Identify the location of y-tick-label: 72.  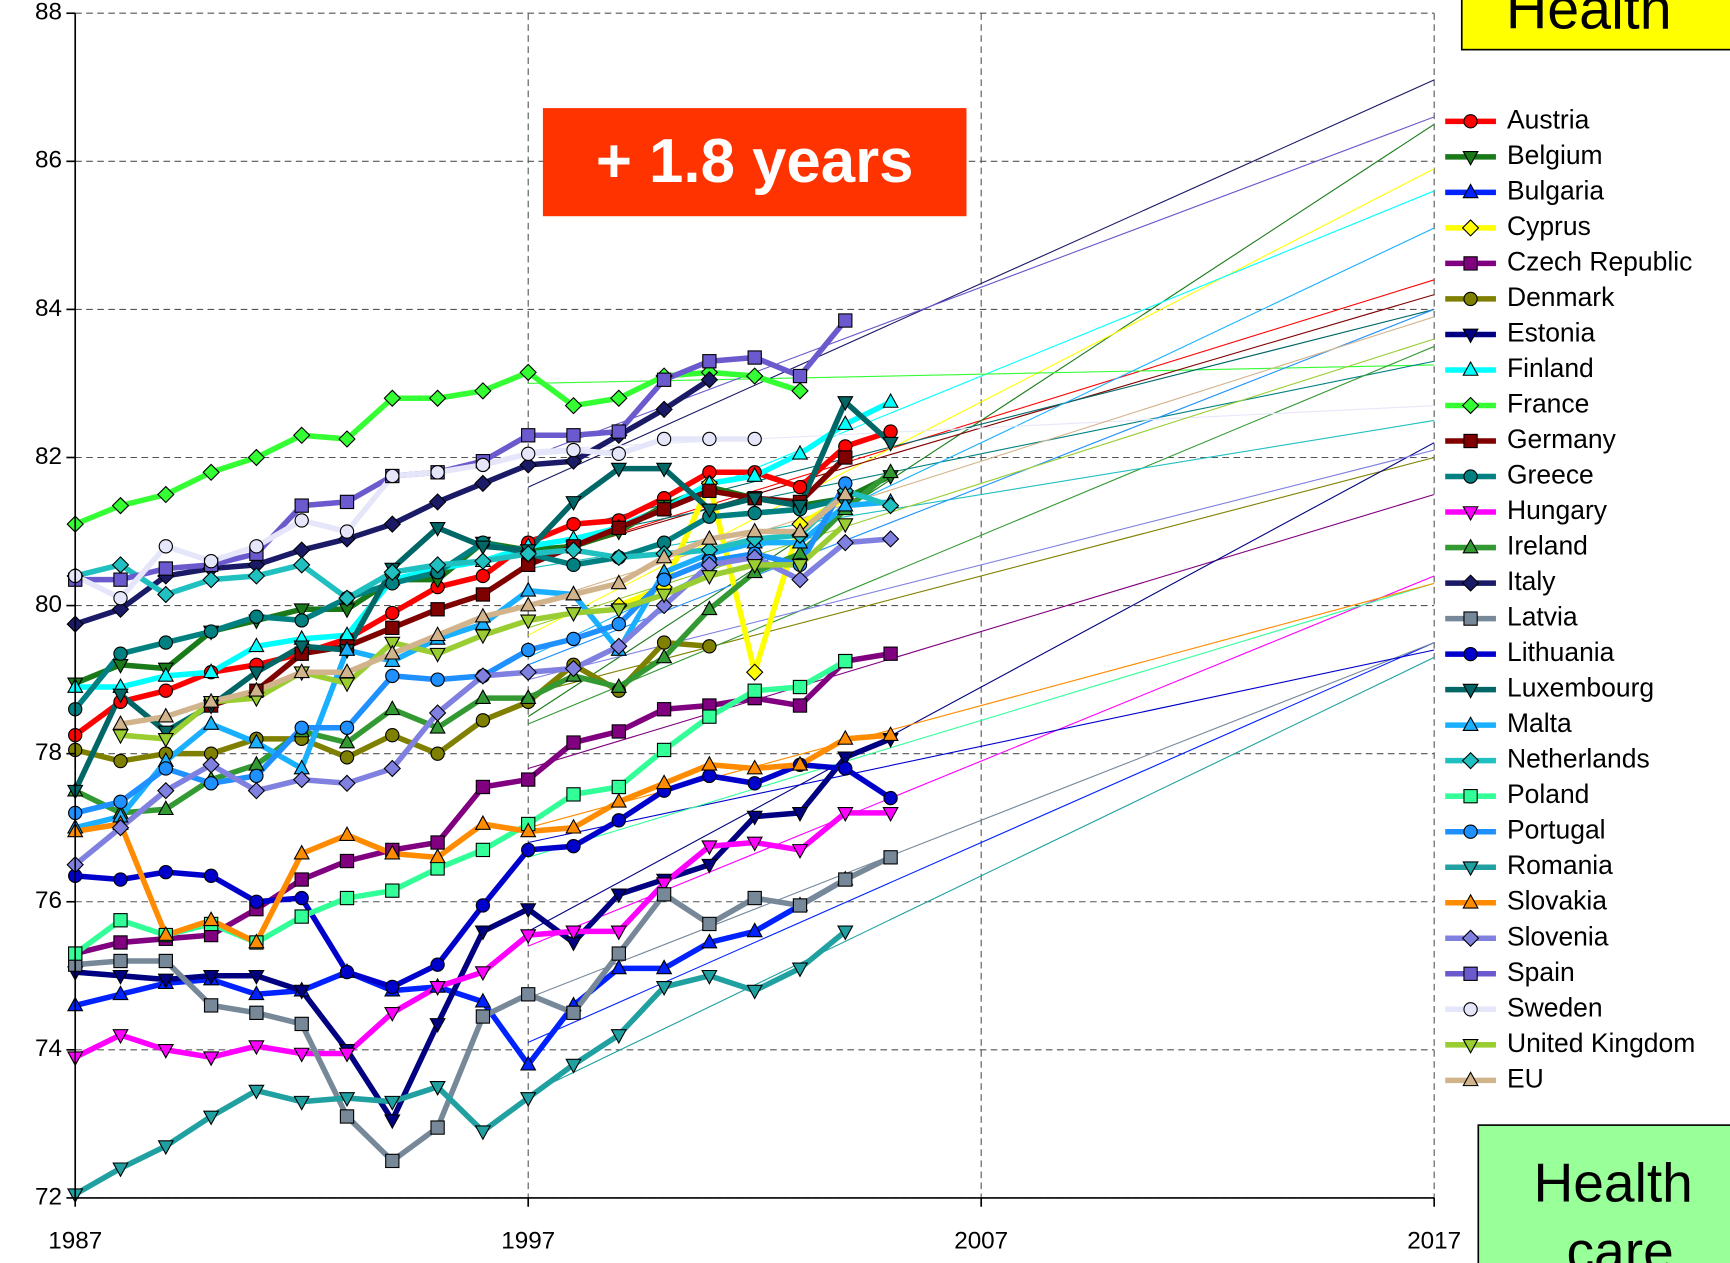
(48, 1196).